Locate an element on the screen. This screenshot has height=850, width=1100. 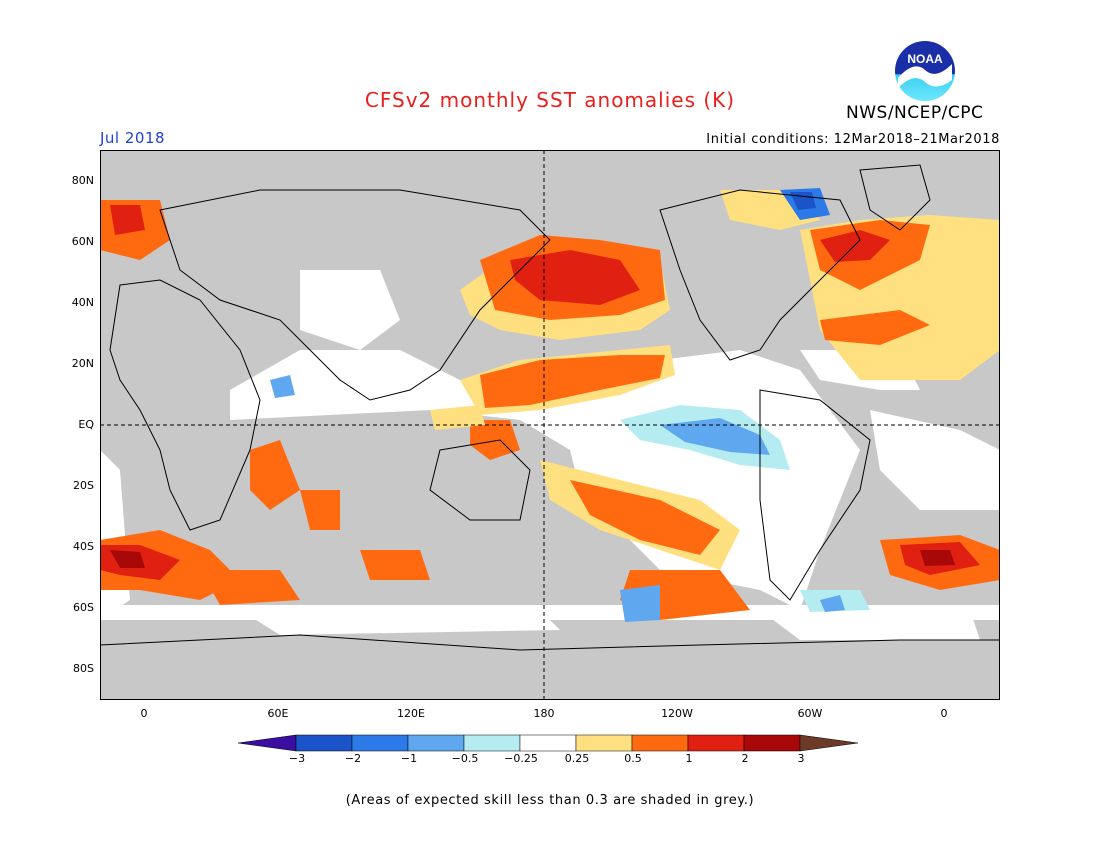
valid-month-label: Jul 2018 is located at coordinates (133, 138).